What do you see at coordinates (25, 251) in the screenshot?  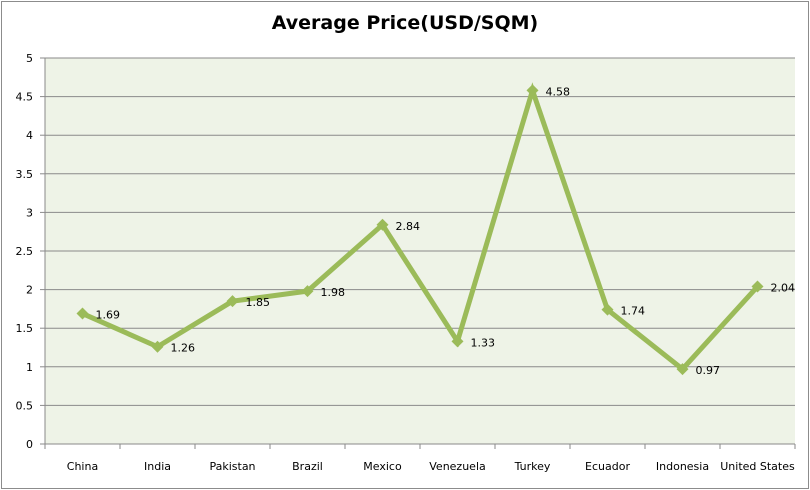 I see `y-tick-label: 2.5` at bounding box center [25, 251].